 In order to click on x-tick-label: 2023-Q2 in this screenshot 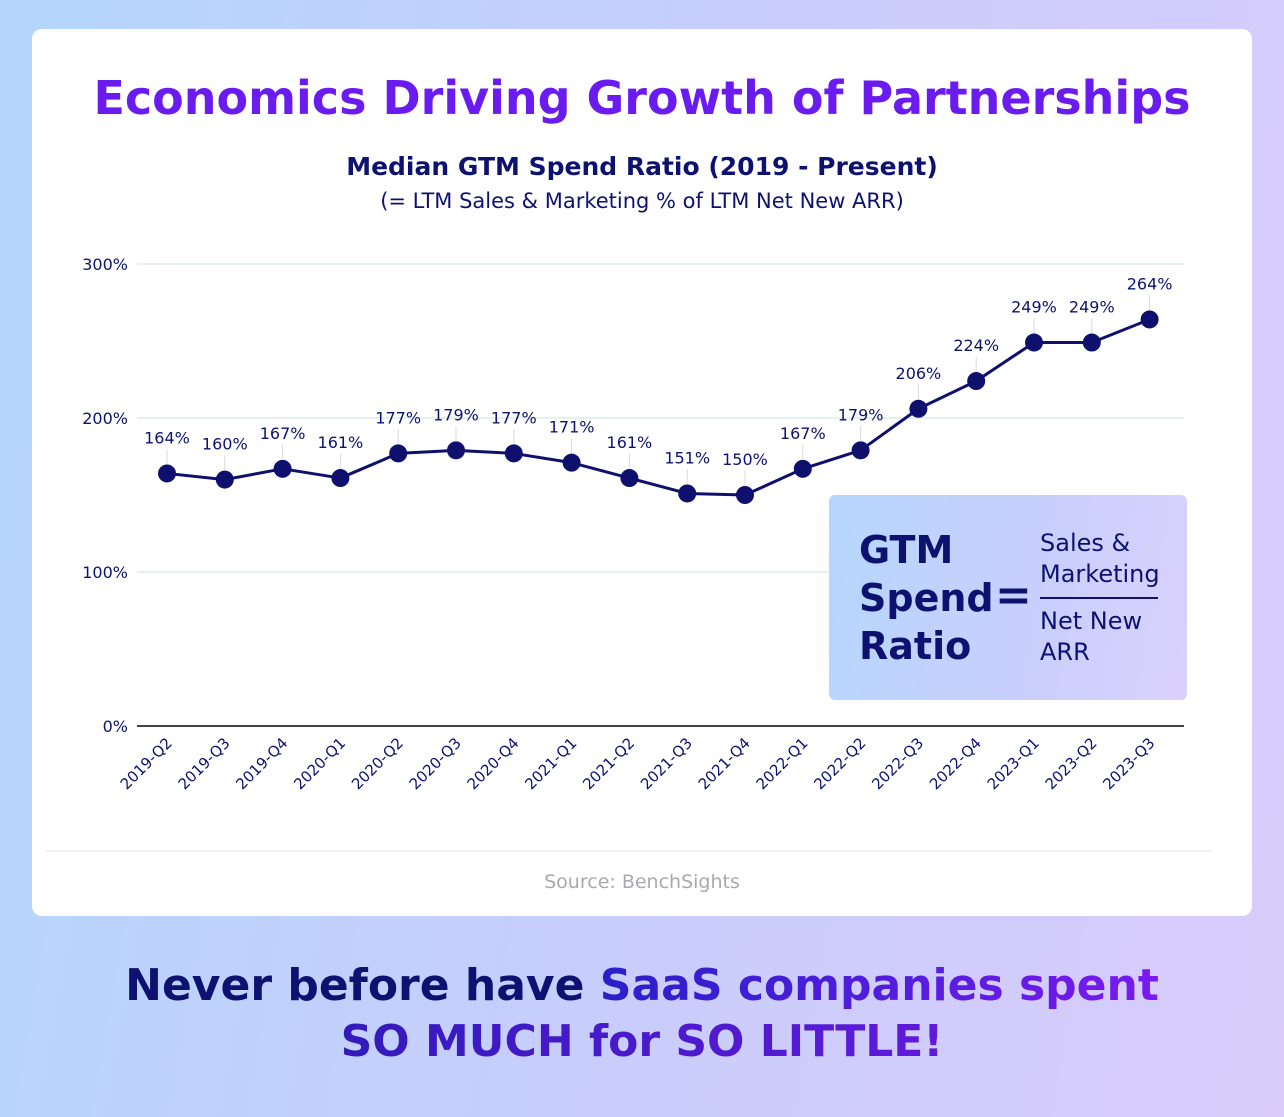, I will do `click(1071, 763)`.